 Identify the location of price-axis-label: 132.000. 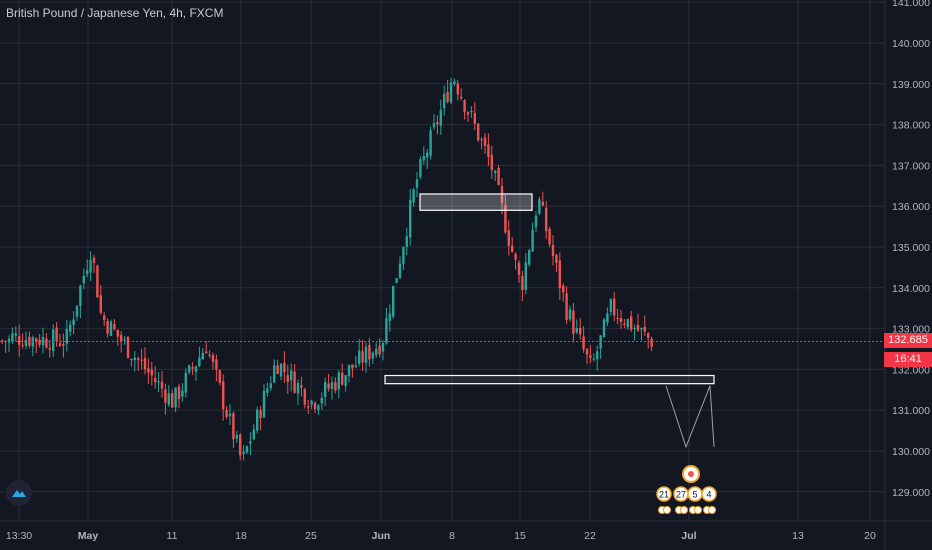
(911, 370).